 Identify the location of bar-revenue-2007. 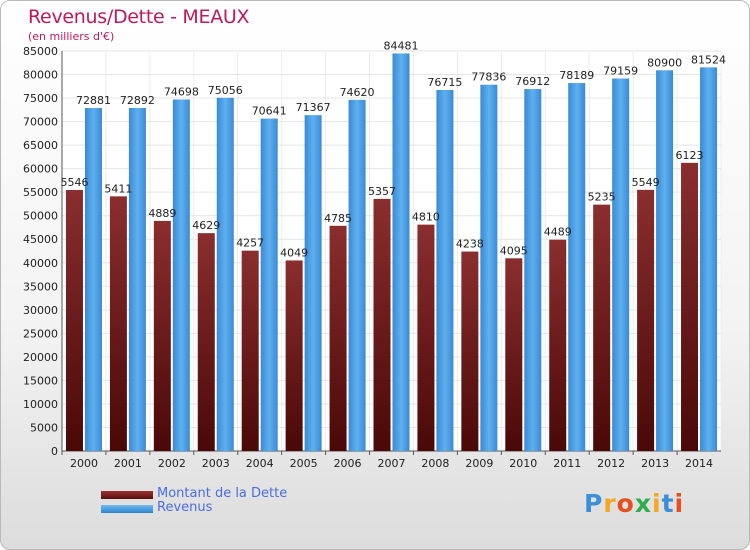
(401, 252).